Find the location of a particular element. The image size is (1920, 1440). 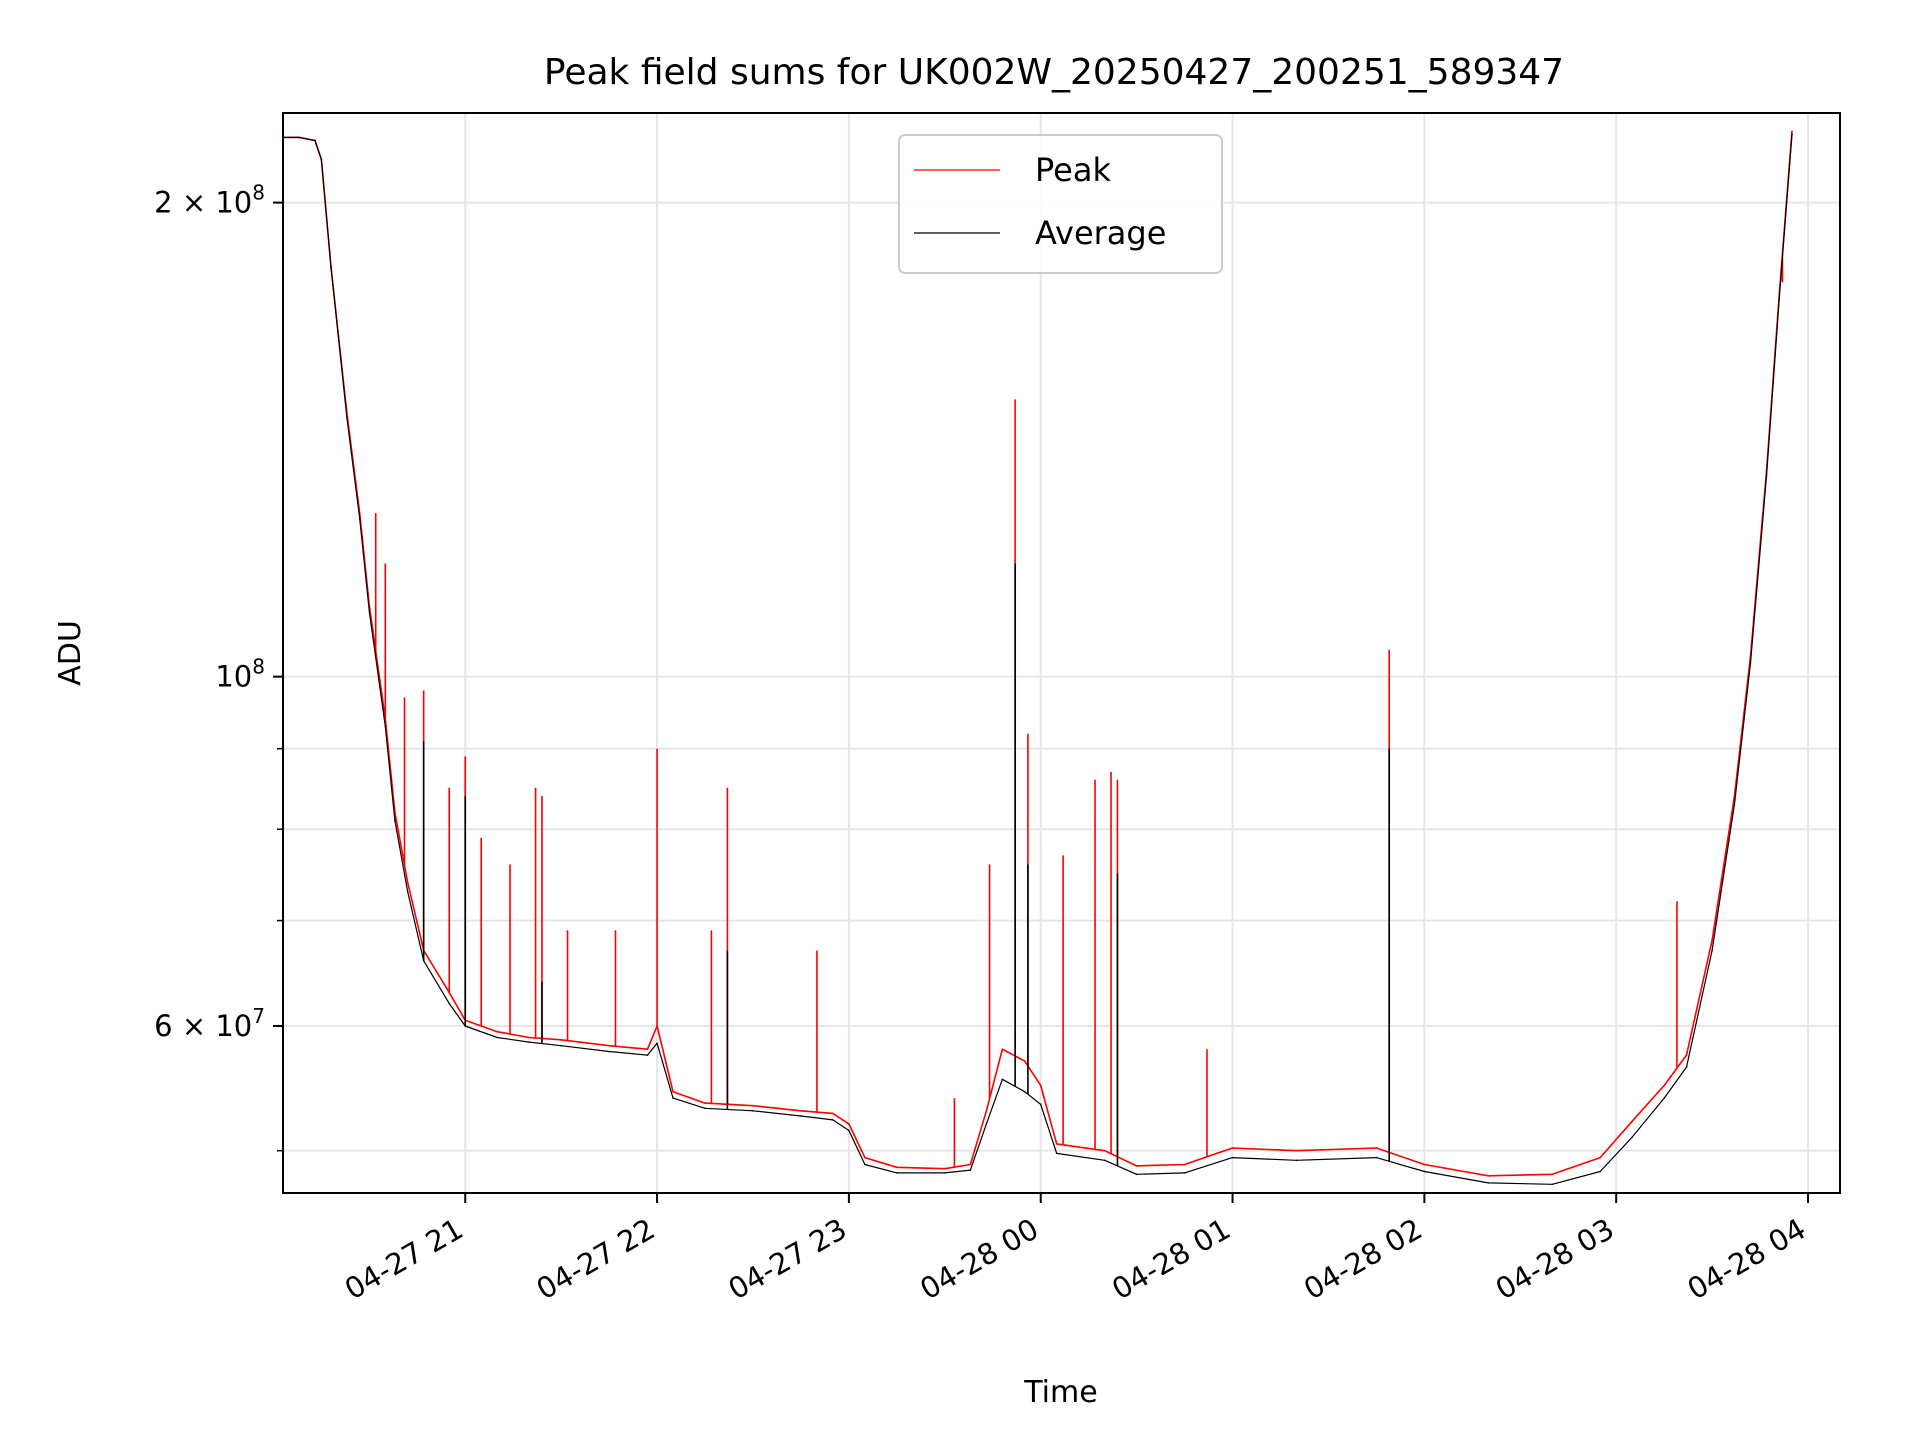

x-tick-label: 04-27 23 is located at coordinates (787, 1259).